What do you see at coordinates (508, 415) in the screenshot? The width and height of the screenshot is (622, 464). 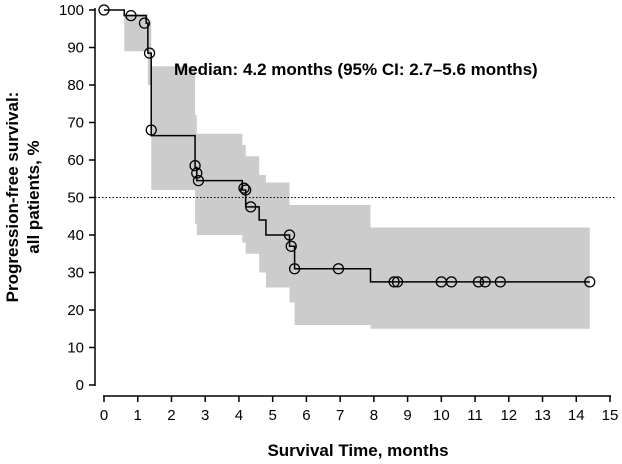 I see `x-tick-label-12: 12` at bounding box center [508, 415].